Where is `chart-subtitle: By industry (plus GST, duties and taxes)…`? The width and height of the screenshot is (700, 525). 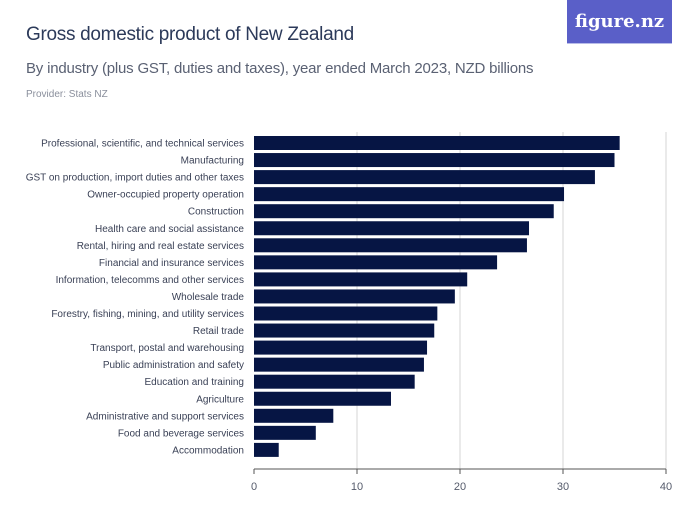
chart-subtitle: By industry (plus GST, duties and taxes)… is located at coordinates (280, 68).